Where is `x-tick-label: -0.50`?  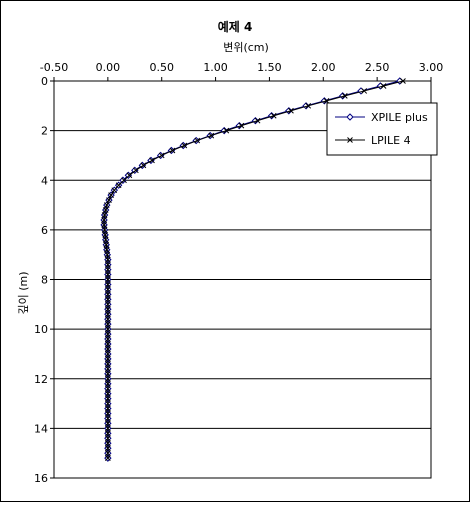
x-tick-label: -0.50 is located at coordinates (54, 67).